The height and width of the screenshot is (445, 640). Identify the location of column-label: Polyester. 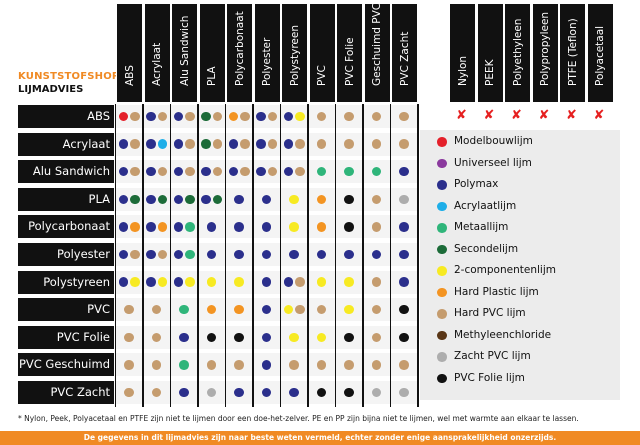
(267, 61).